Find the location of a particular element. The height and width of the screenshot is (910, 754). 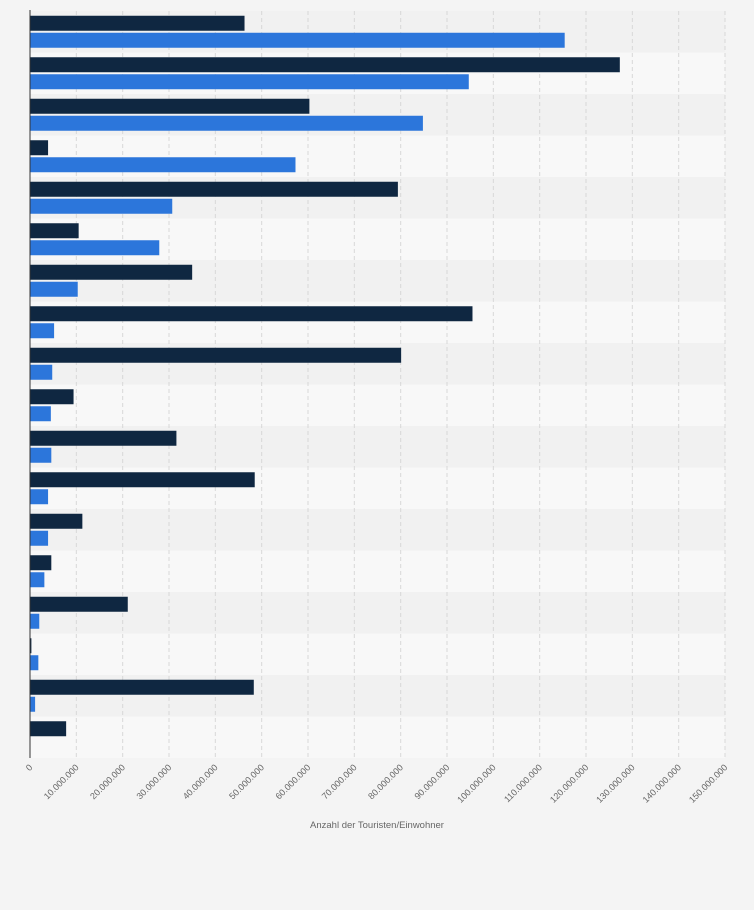

x-tick-label: 100.000.000 is located at coordinates (476, 783).